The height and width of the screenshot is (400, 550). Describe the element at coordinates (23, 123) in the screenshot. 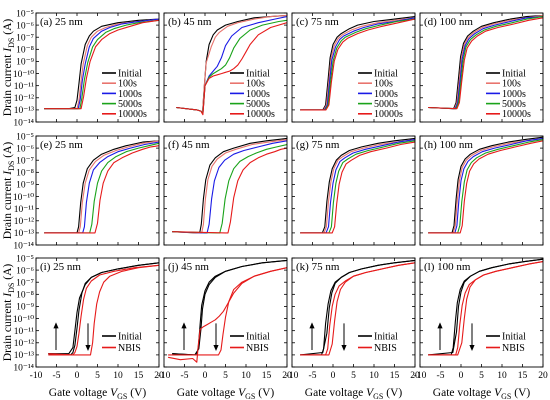

I see `y-tick-label: 10⁻¹⁴` at that location.